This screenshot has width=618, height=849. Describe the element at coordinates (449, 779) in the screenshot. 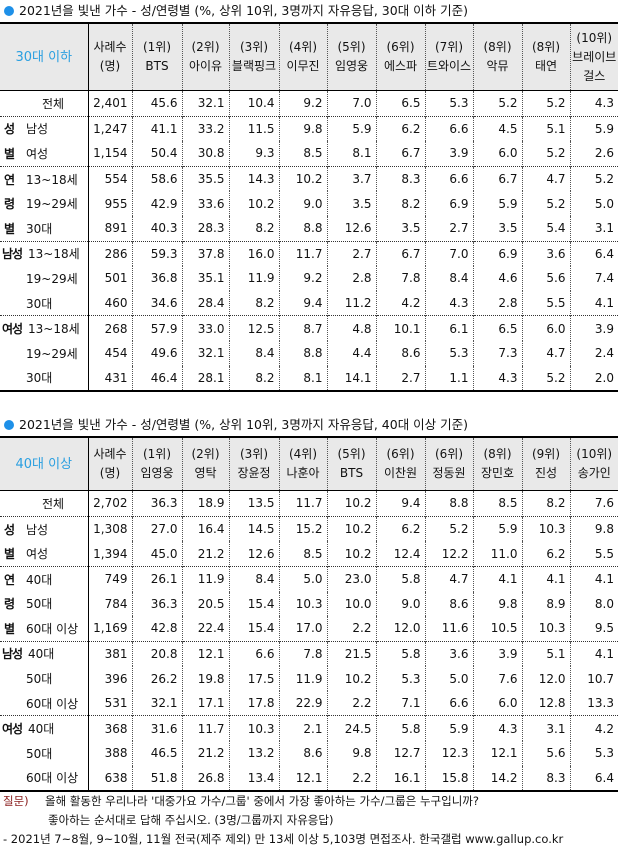

I see `percent-cell: 15.8` at that location.